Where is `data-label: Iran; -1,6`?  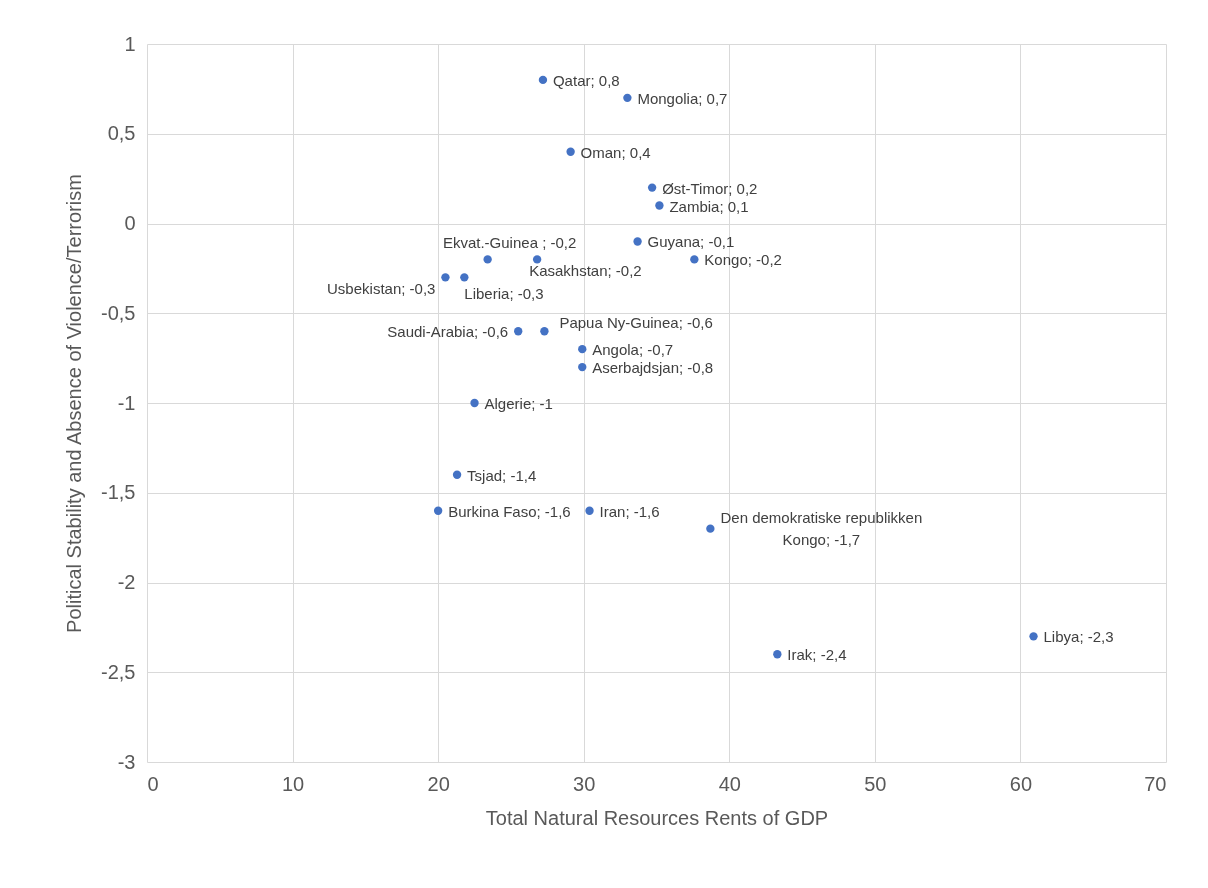
data-label: Iran; -1,6 is located at coordinates (629, 511).